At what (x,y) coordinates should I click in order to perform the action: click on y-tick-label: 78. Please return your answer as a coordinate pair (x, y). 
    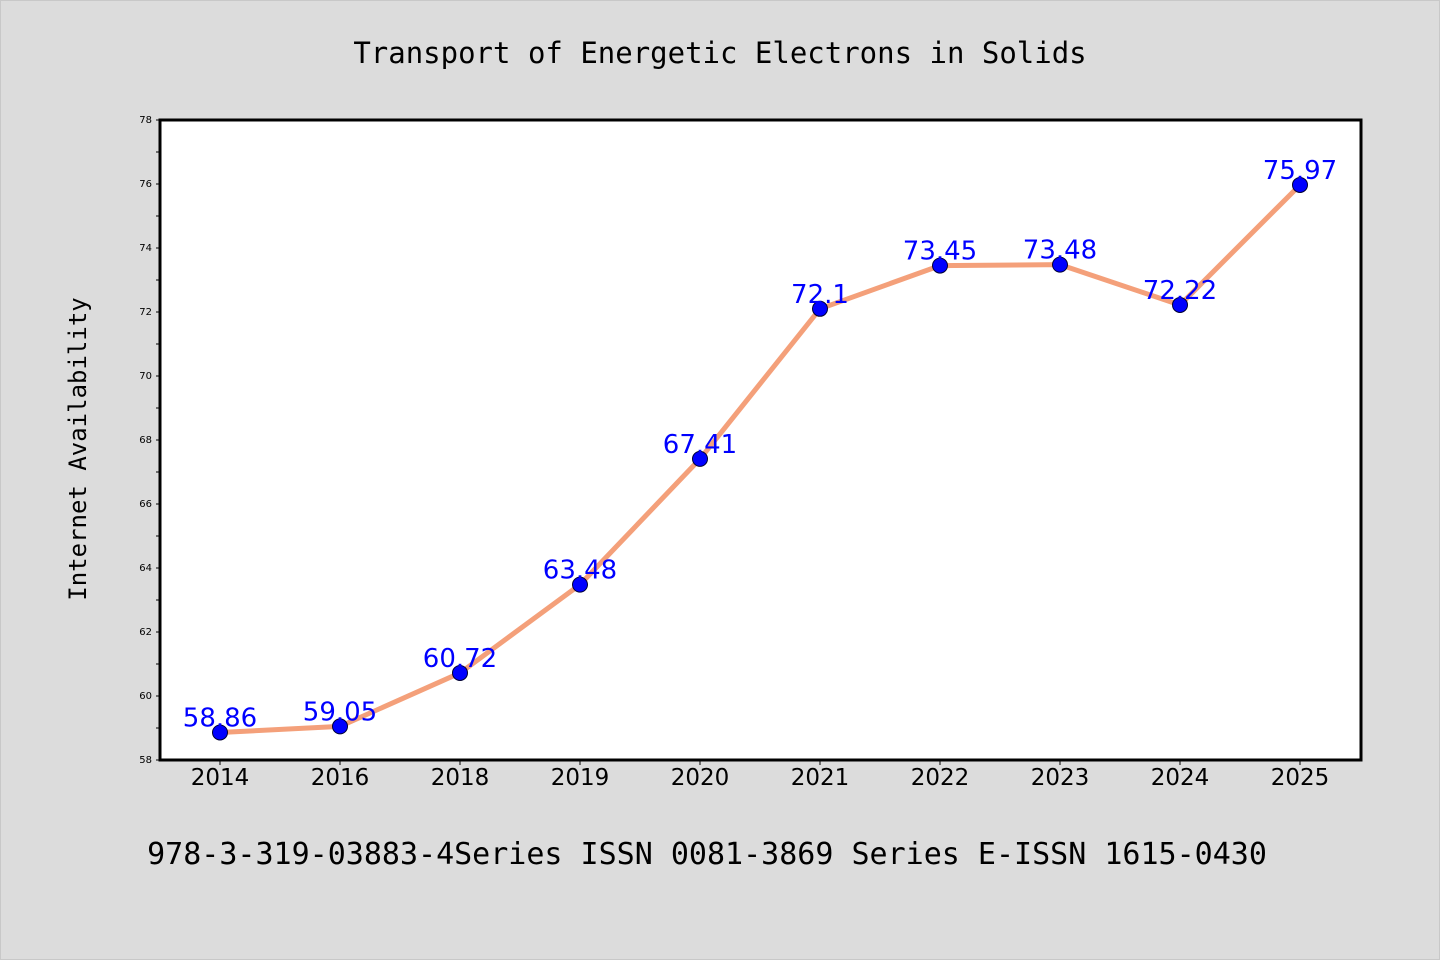
    Looking at the image, I should click on (145, 120).